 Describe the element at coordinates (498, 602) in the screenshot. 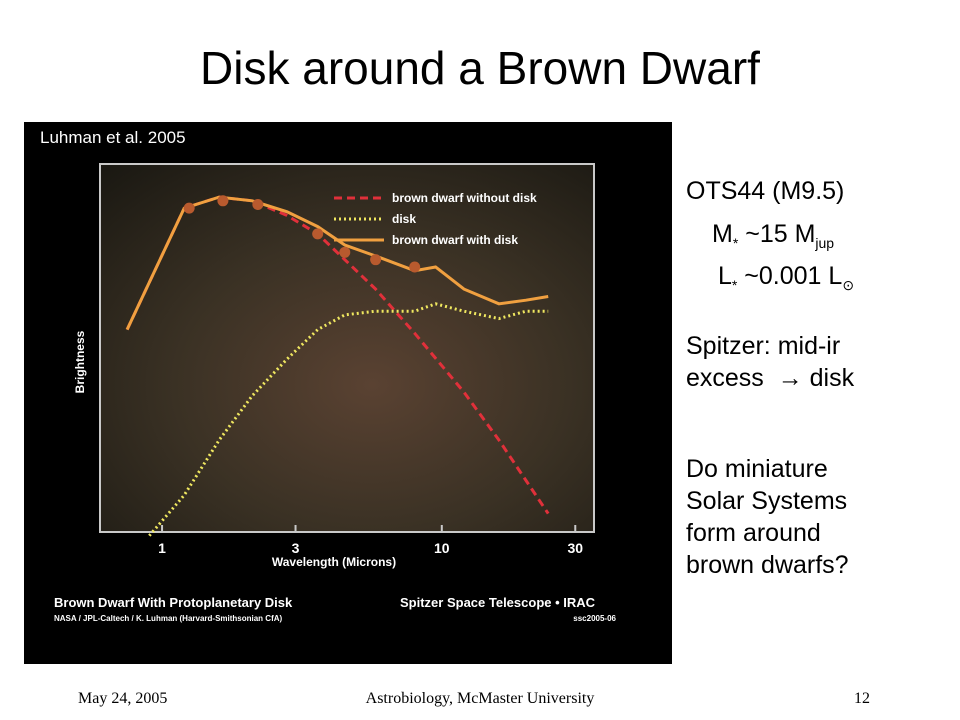

I see `image-caption-mission: Spitzer Space Telescope • IRAC` at that location.